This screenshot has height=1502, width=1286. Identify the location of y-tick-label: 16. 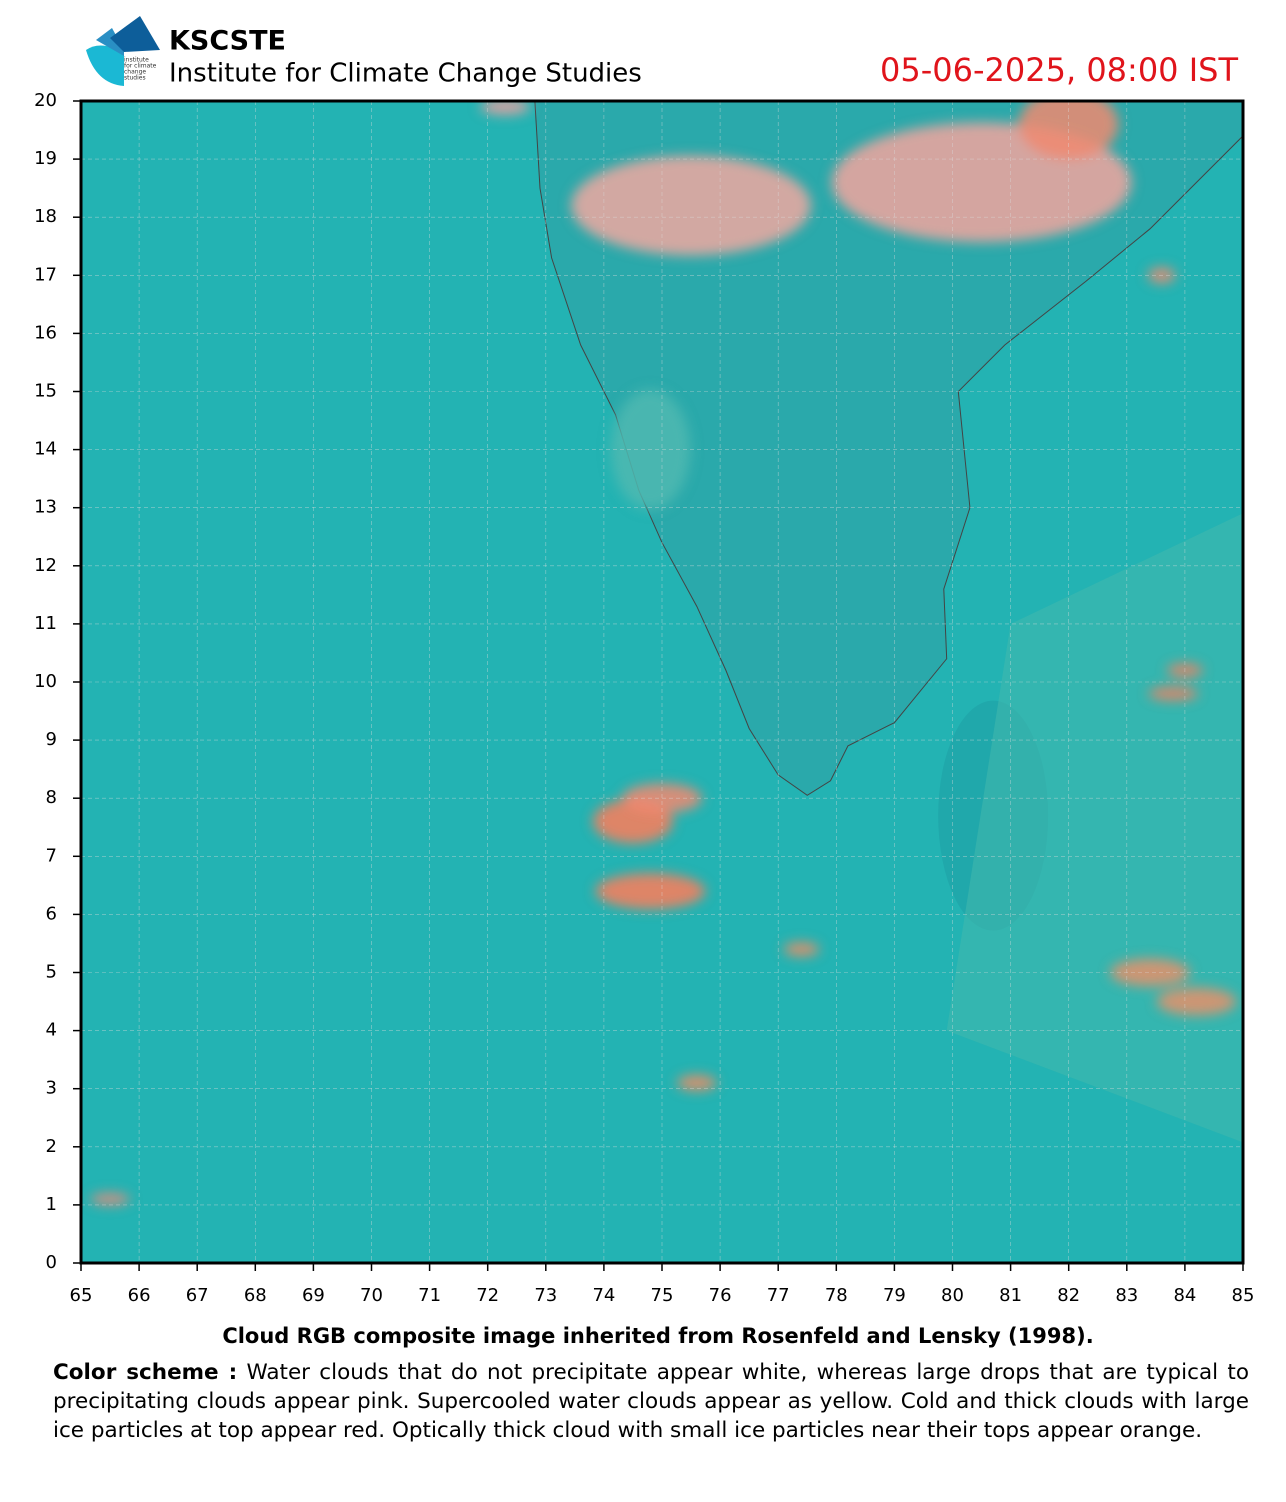
(45, 332).